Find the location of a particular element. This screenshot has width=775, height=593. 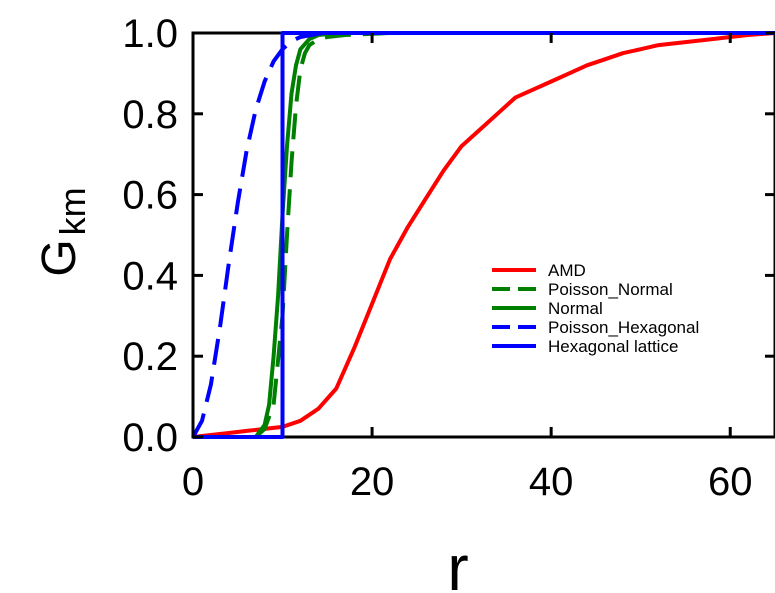

series-line-normal is located at coordinates (295, 235).